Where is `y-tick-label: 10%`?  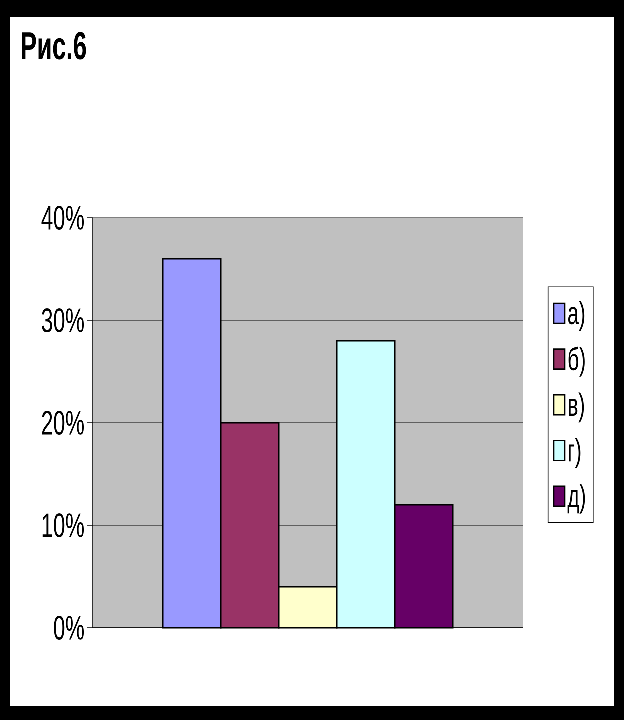 y-tick-label: 10% is located at coordinates (63, 525).